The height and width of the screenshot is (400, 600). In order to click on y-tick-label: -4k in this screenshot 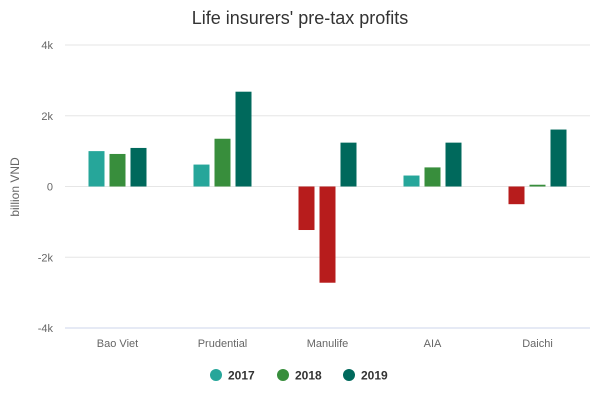, I will do `click(46, 329)`.